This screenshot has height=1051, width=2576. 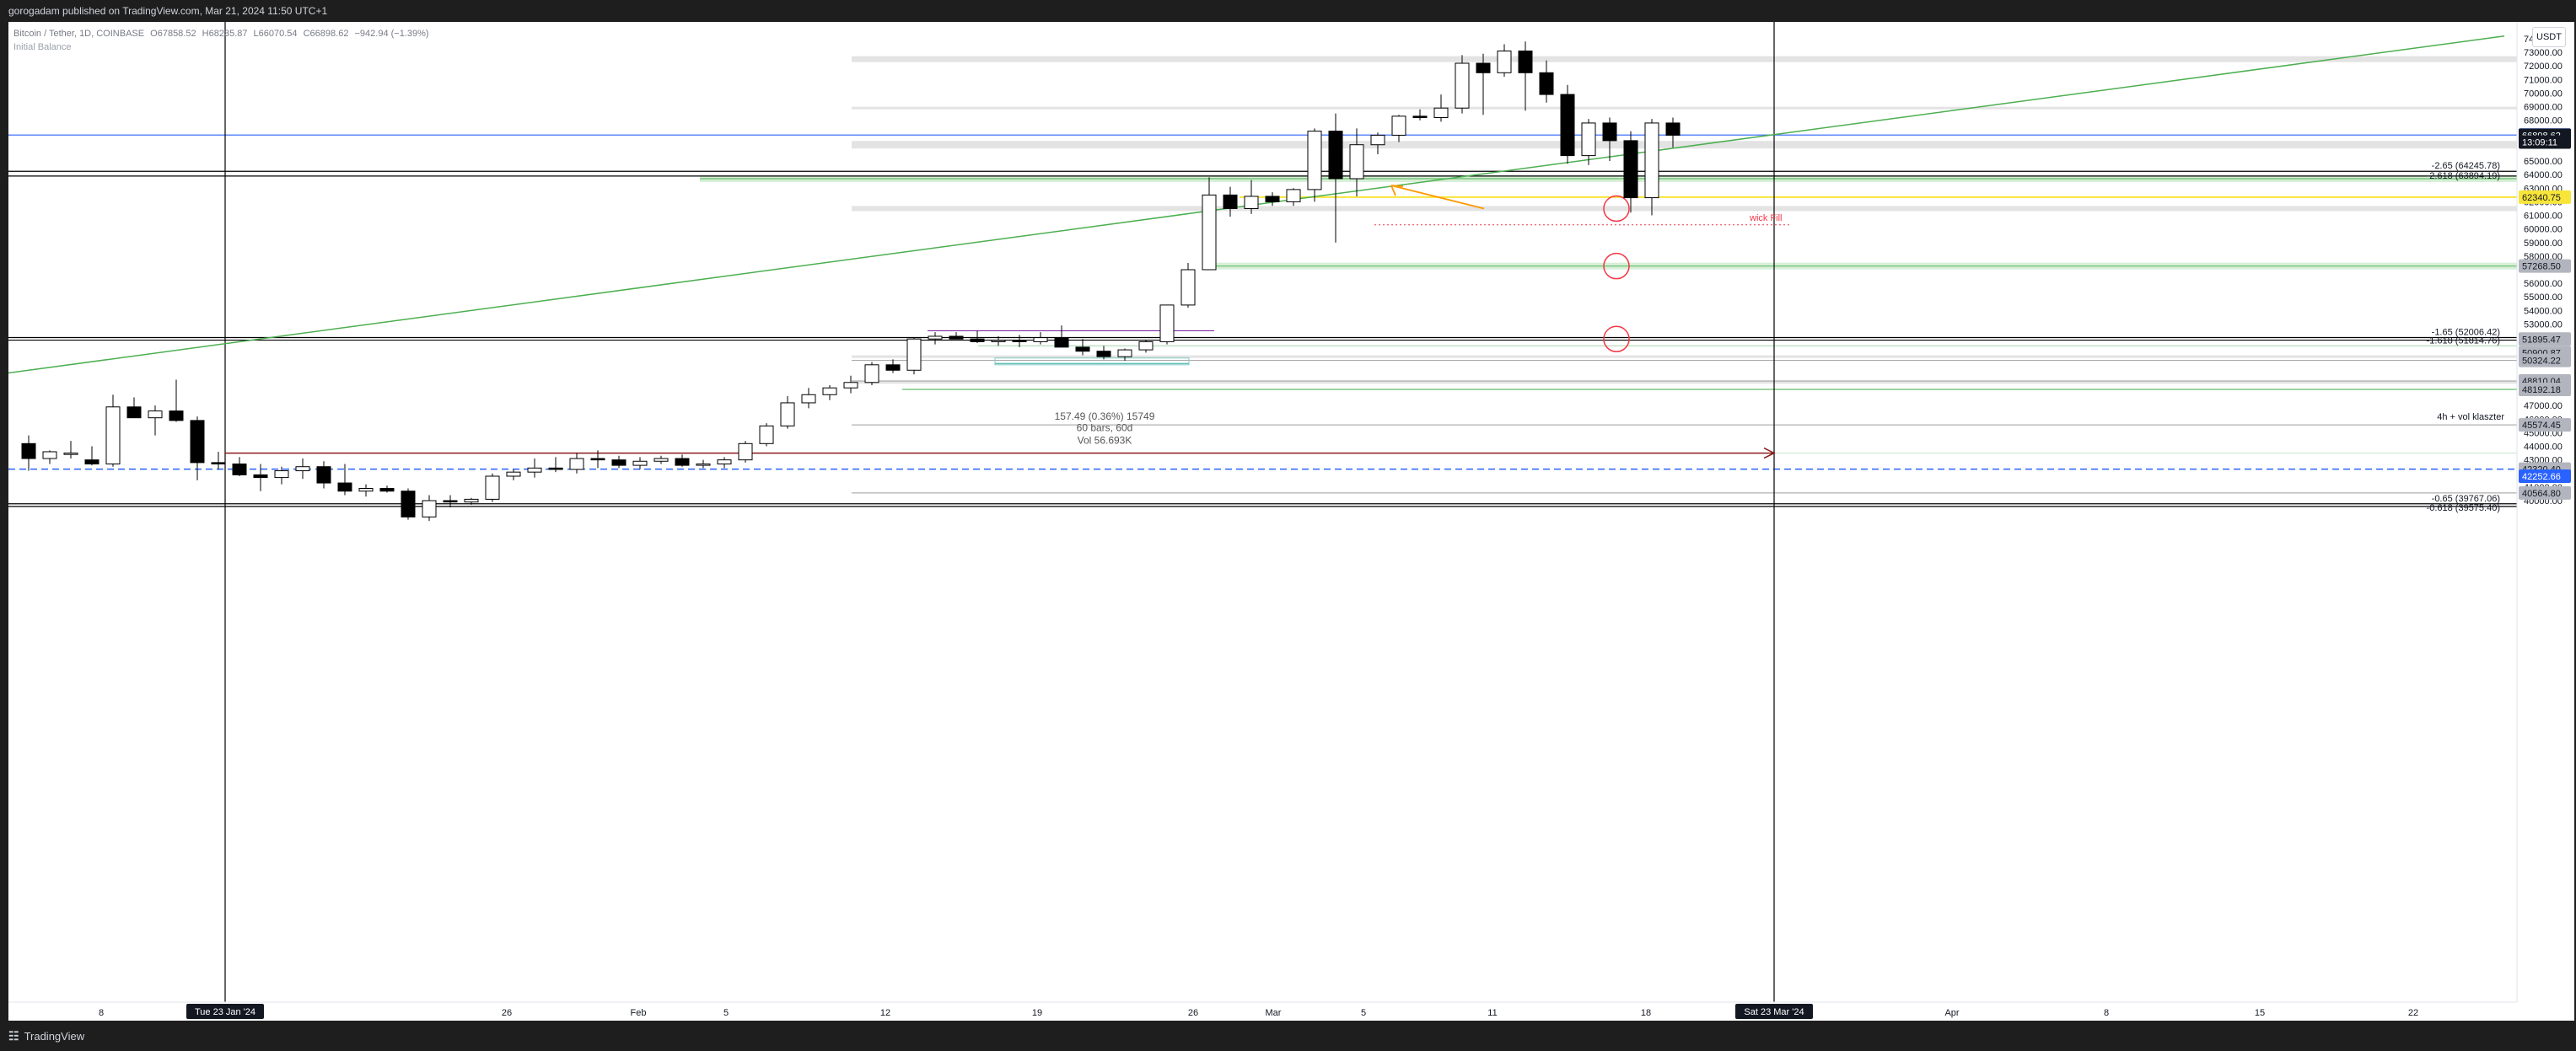 I want to click on tradingview-logo: ☷ TradingView, so click(x=46, y=1036).